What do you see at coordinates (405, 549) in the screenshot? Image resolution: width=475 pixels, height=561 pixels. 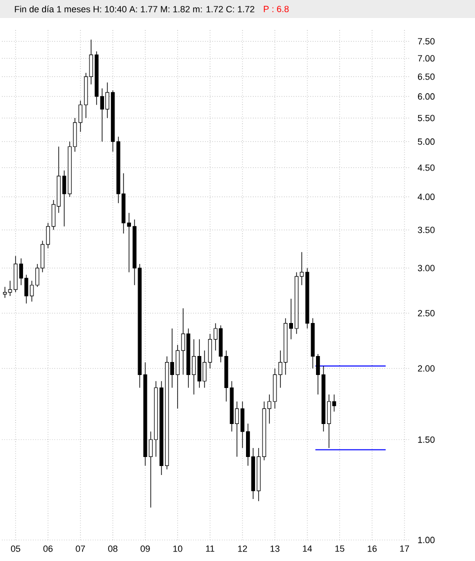 I see `x-tick-label: 17` at bounding box center [405, 549].